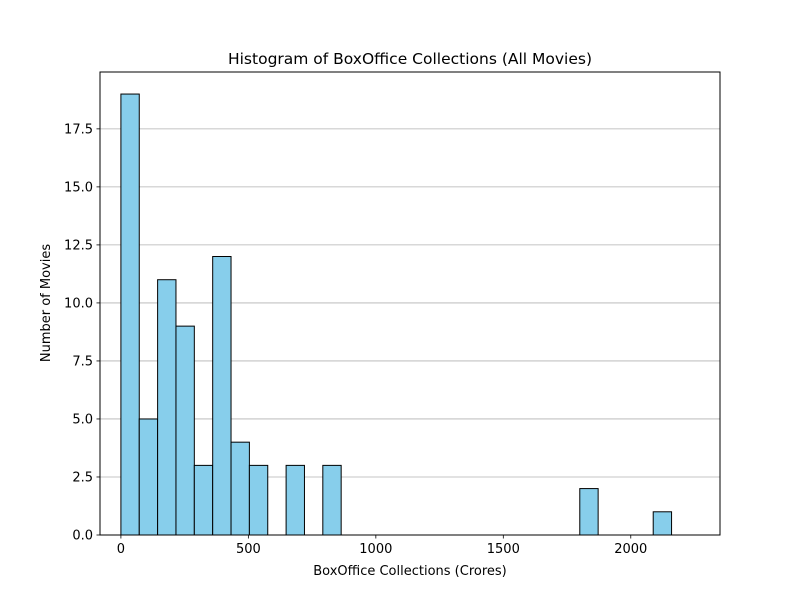  What do you see at coordinates (121, 549) in the screenshot?
I see `x-tick-label: 0` at bounding box center [121, 549].